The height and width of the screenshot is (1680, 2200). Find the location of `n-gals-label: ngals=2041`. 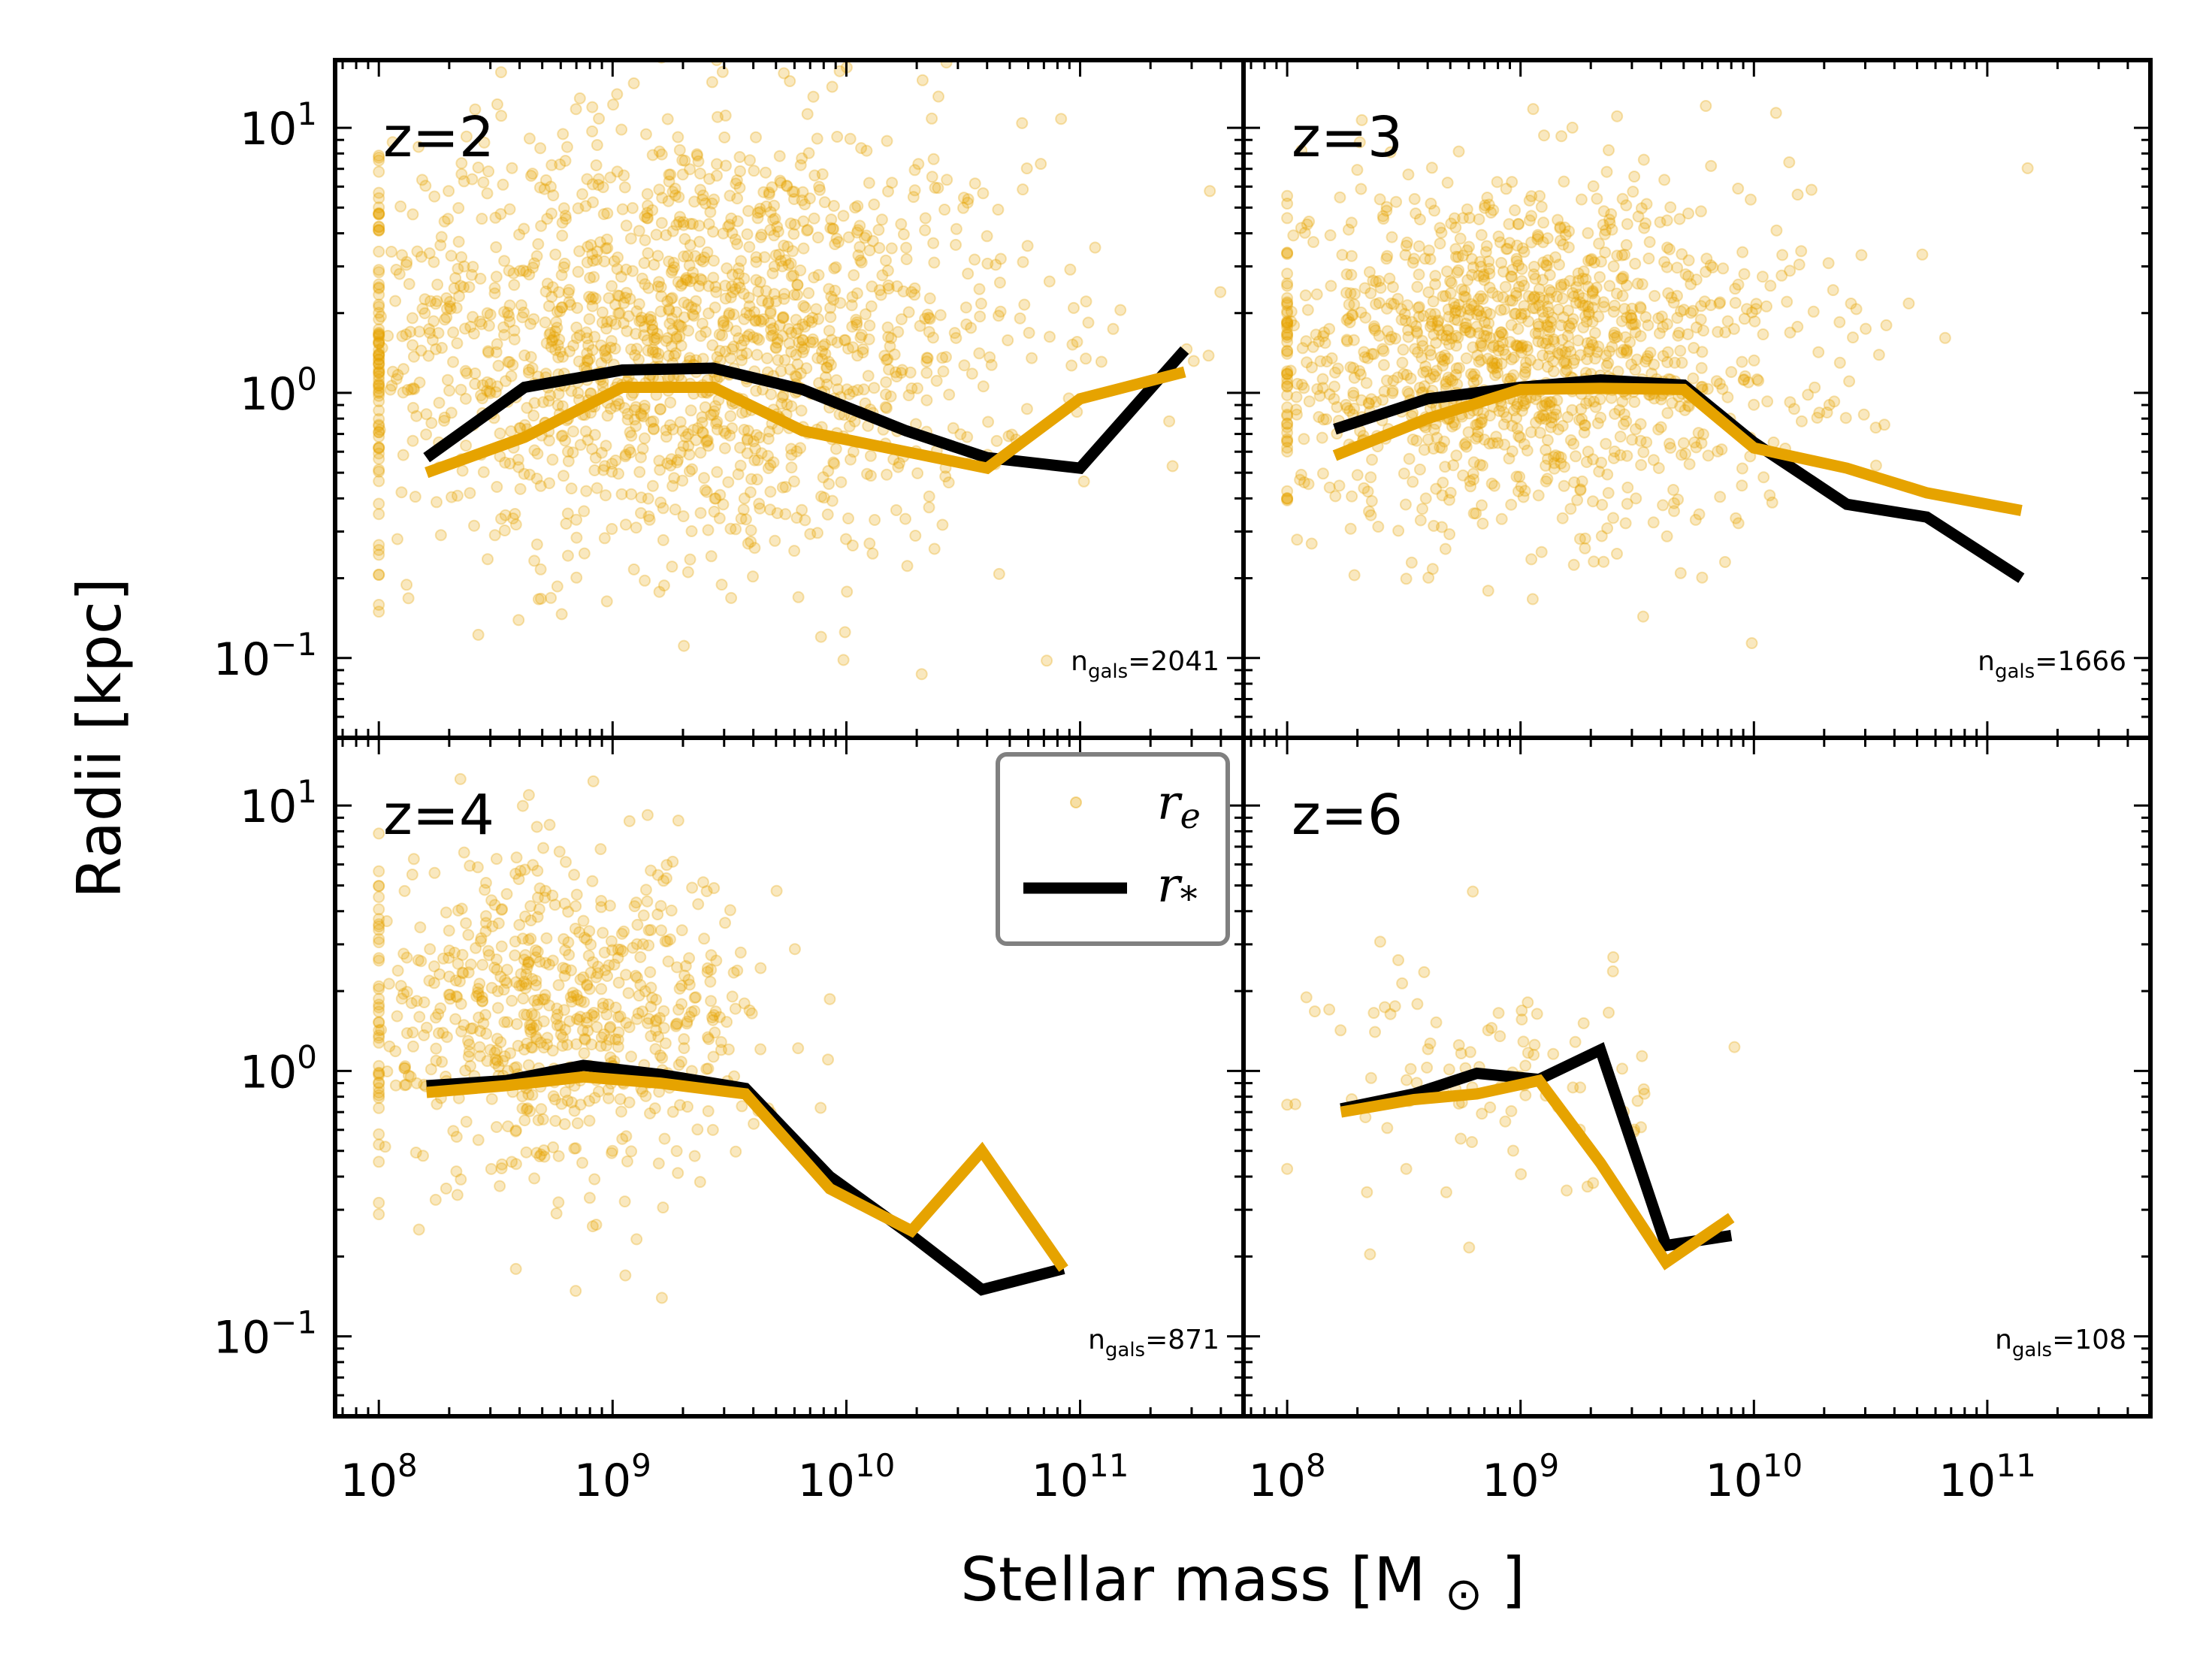

n-gals-label: ngals=2041 is located at coordinates (1145, 664).